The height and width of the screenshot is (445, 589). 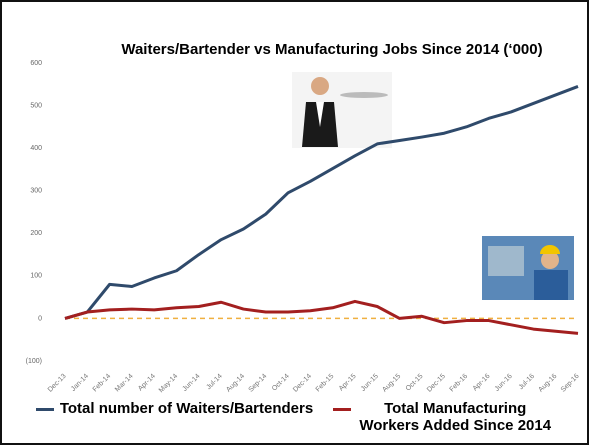 What do you see at coordinates (482, 383) in the screenshot?
I see `x-tick-label: Apr-16` at bounding box center [482, 383].